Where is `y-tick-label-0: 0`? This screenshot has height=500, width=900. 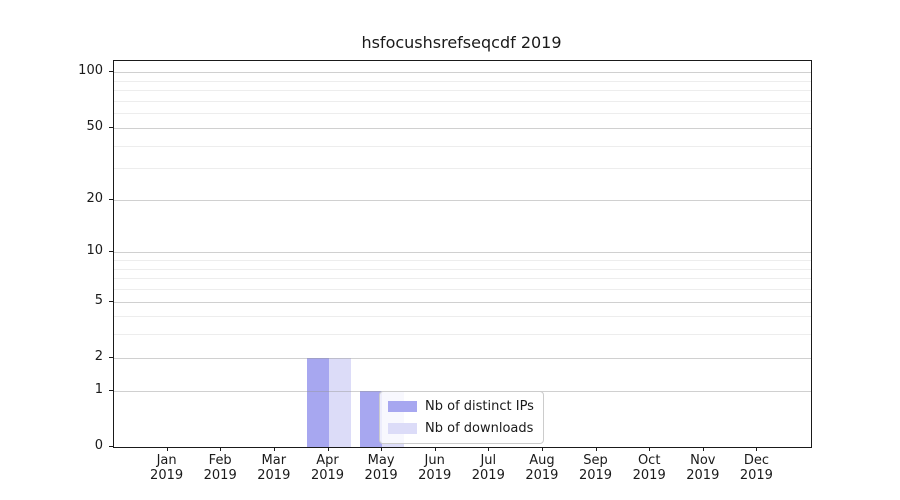
y-tick-label-0: 0 is located at coordinates (98, 445).